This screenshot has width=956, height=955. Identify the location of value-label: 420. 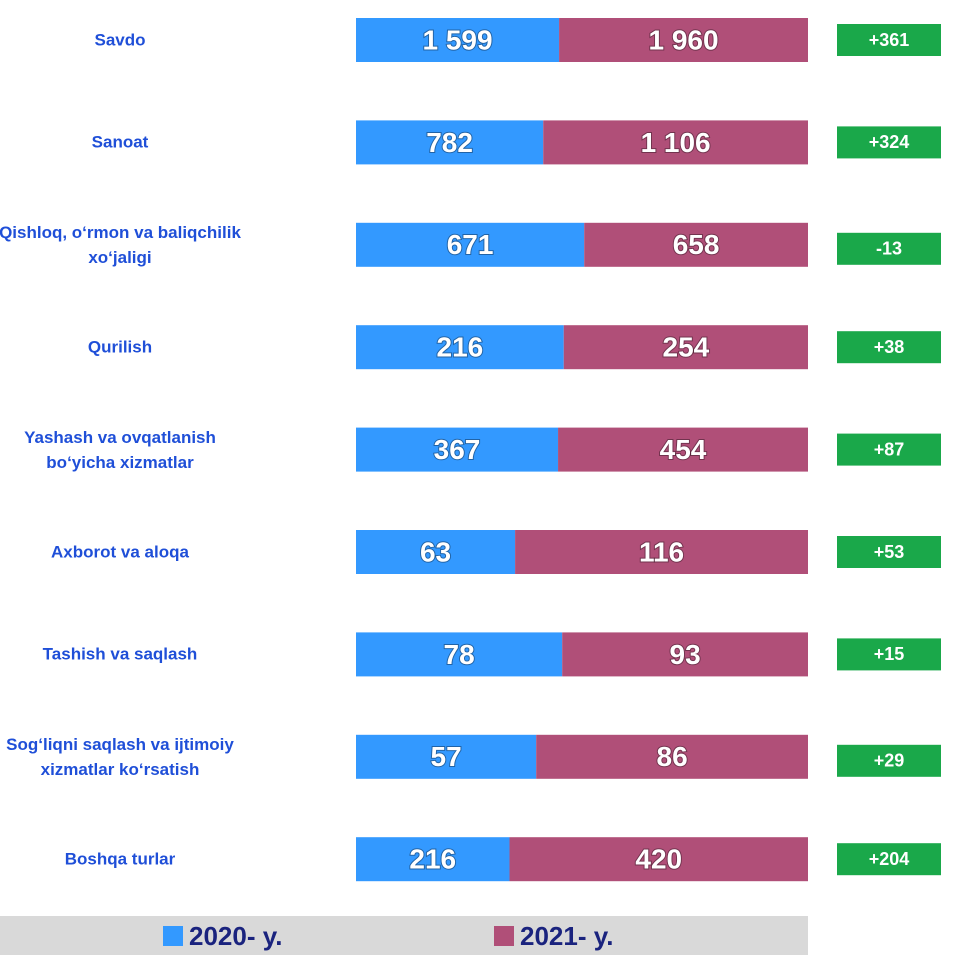
(658, 859).